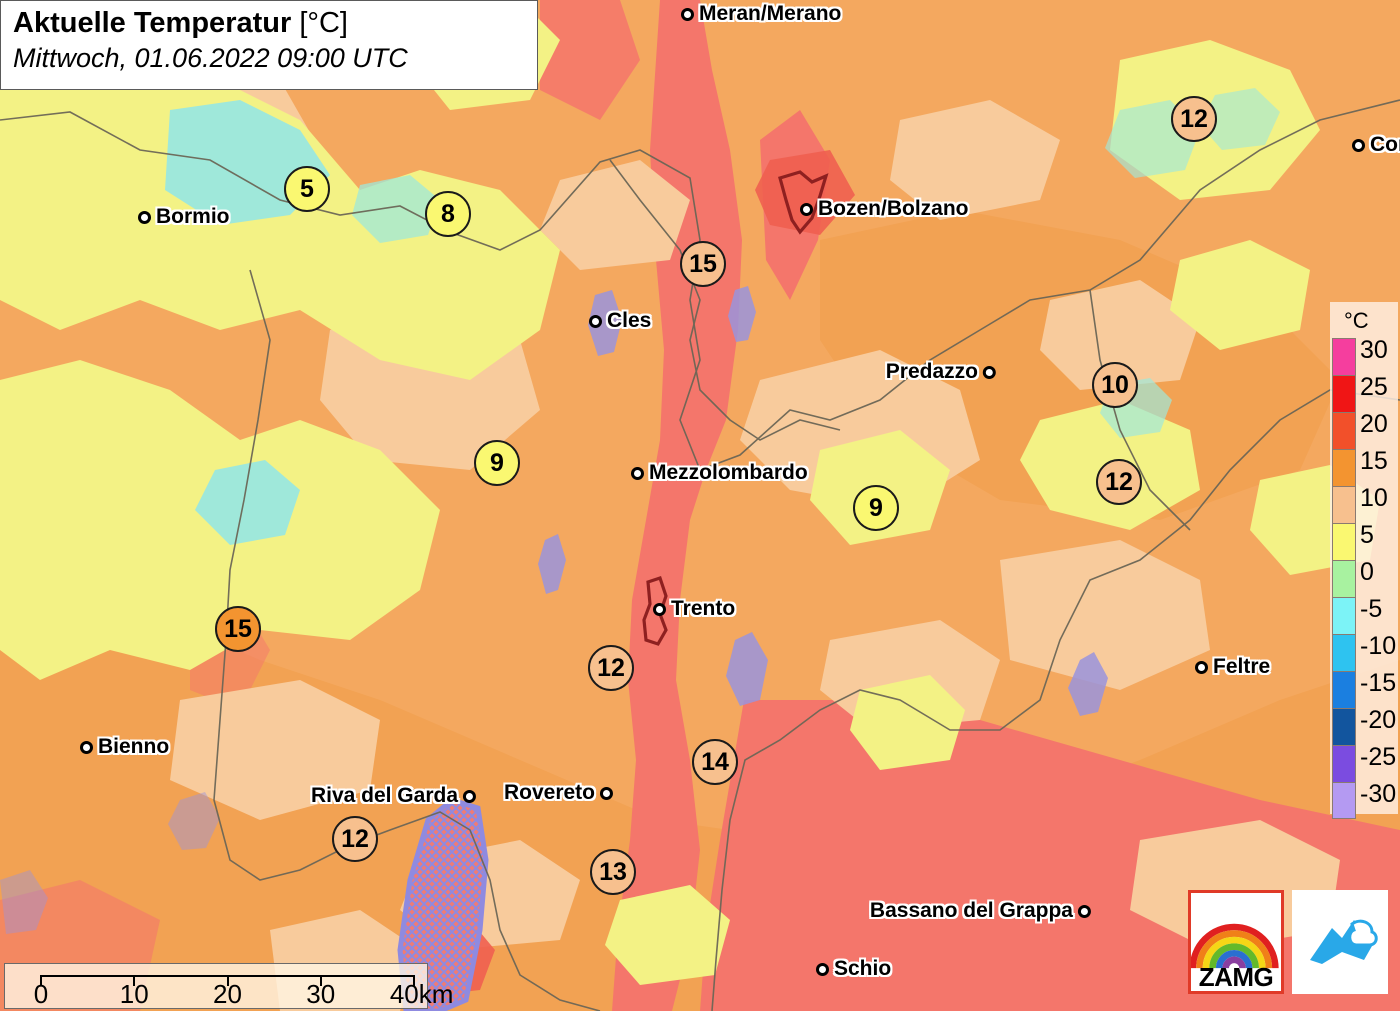 This screenshot has height=1011, width=1400. Describe the element at coordinates (307, 189) in the screenshot. I see `station-temperature-marker: 5` at that location.